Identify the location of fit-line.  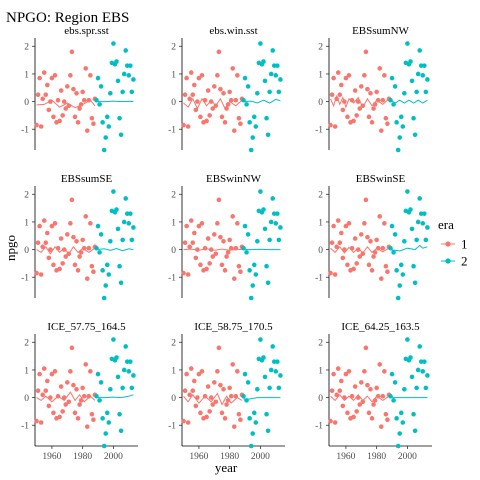
(409, 248).